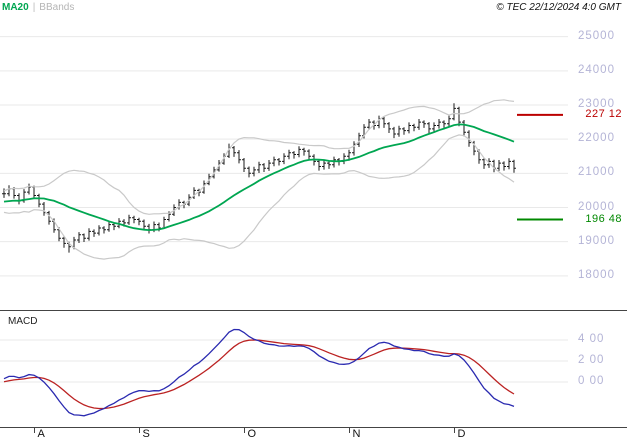 The image size is (627, 440). Describe the element at coordinates (603, 113) in the screenshot. I see `resistance-price-label: 227 12` at that location.